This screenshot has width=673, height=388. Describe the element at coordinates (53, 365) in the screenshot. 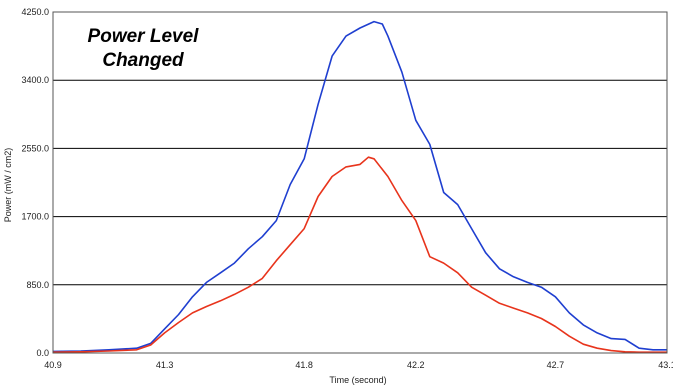

I see `x-tick-label: 40.9` at that location.